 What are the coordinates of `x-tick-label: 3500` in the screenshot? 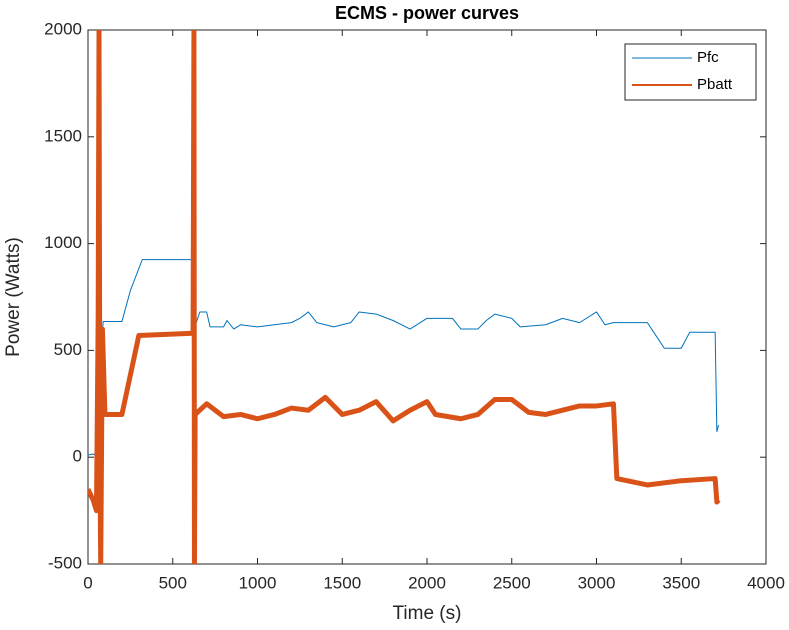 It's located at (681, 582).